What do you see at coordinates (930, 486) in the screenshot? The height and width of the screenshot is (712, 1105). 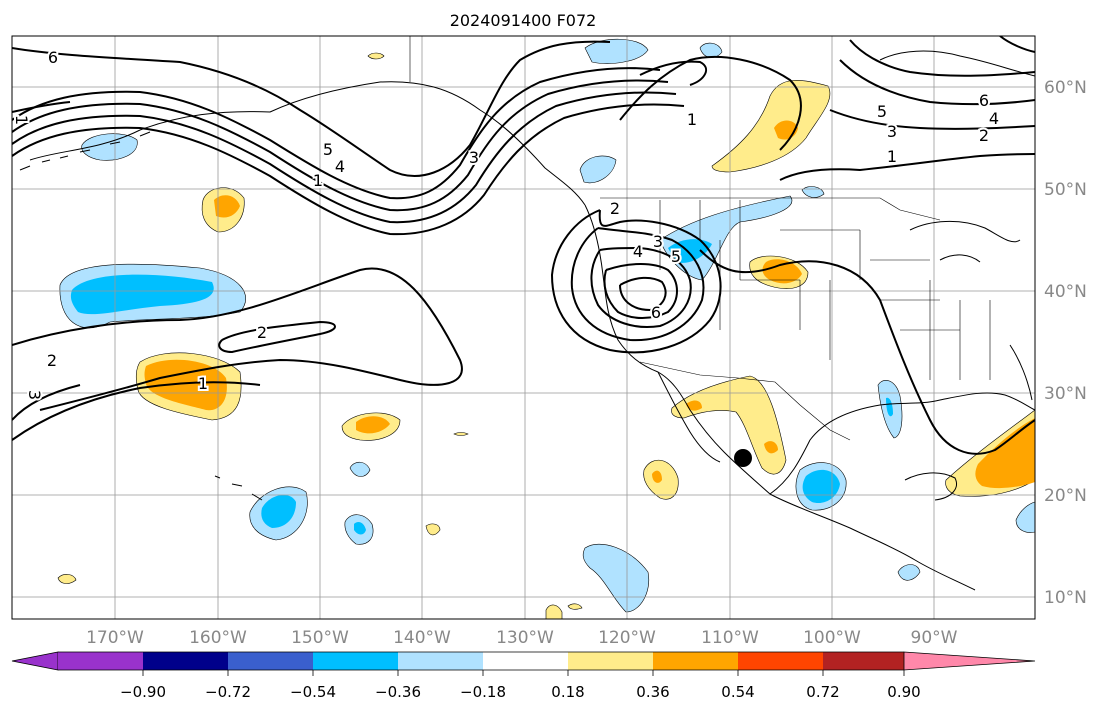 I see `yucatan` at bounding box center [930, 486].